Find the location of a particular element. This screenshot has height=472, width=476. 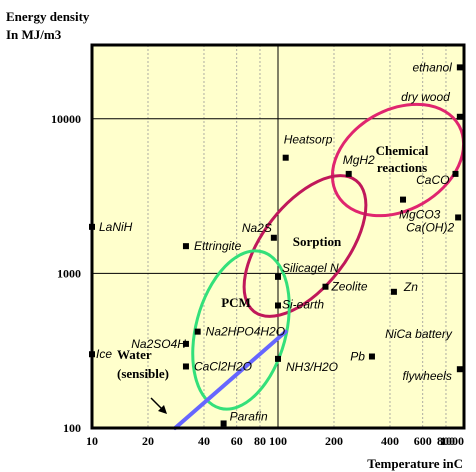

point-label: Na2S is located at coordinates (257, 228).